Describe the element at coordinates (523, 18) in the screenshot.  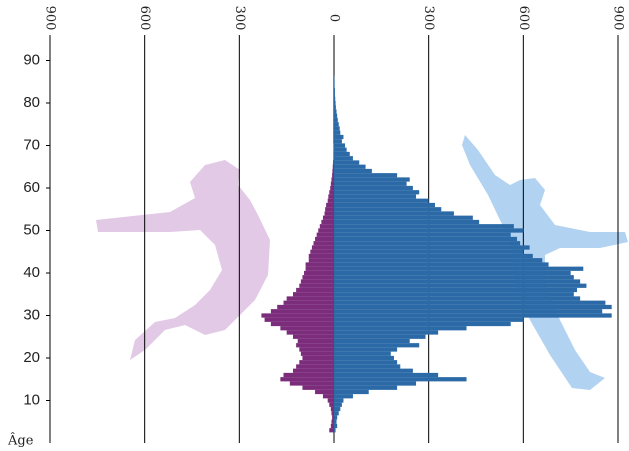
I see `x-tick-label: 600` at that location.